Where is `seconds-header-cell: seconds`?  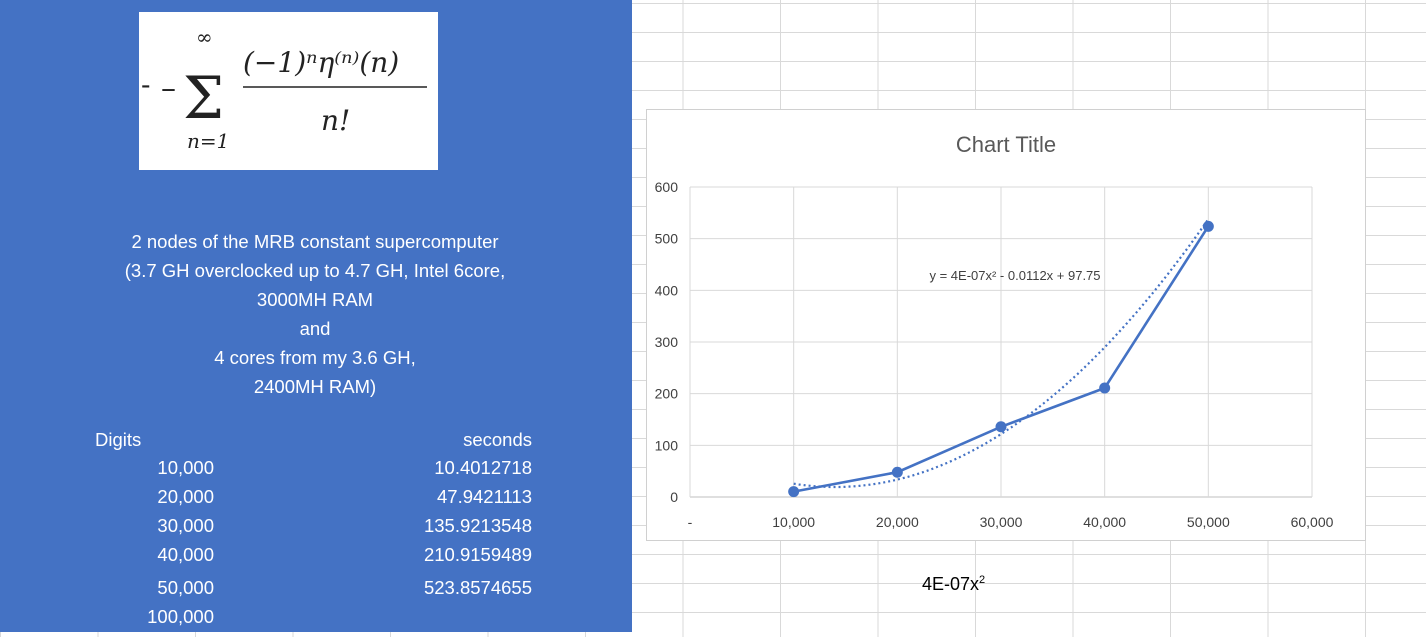 seconds-header-cell: seconds is located at coordinates (497, 439).